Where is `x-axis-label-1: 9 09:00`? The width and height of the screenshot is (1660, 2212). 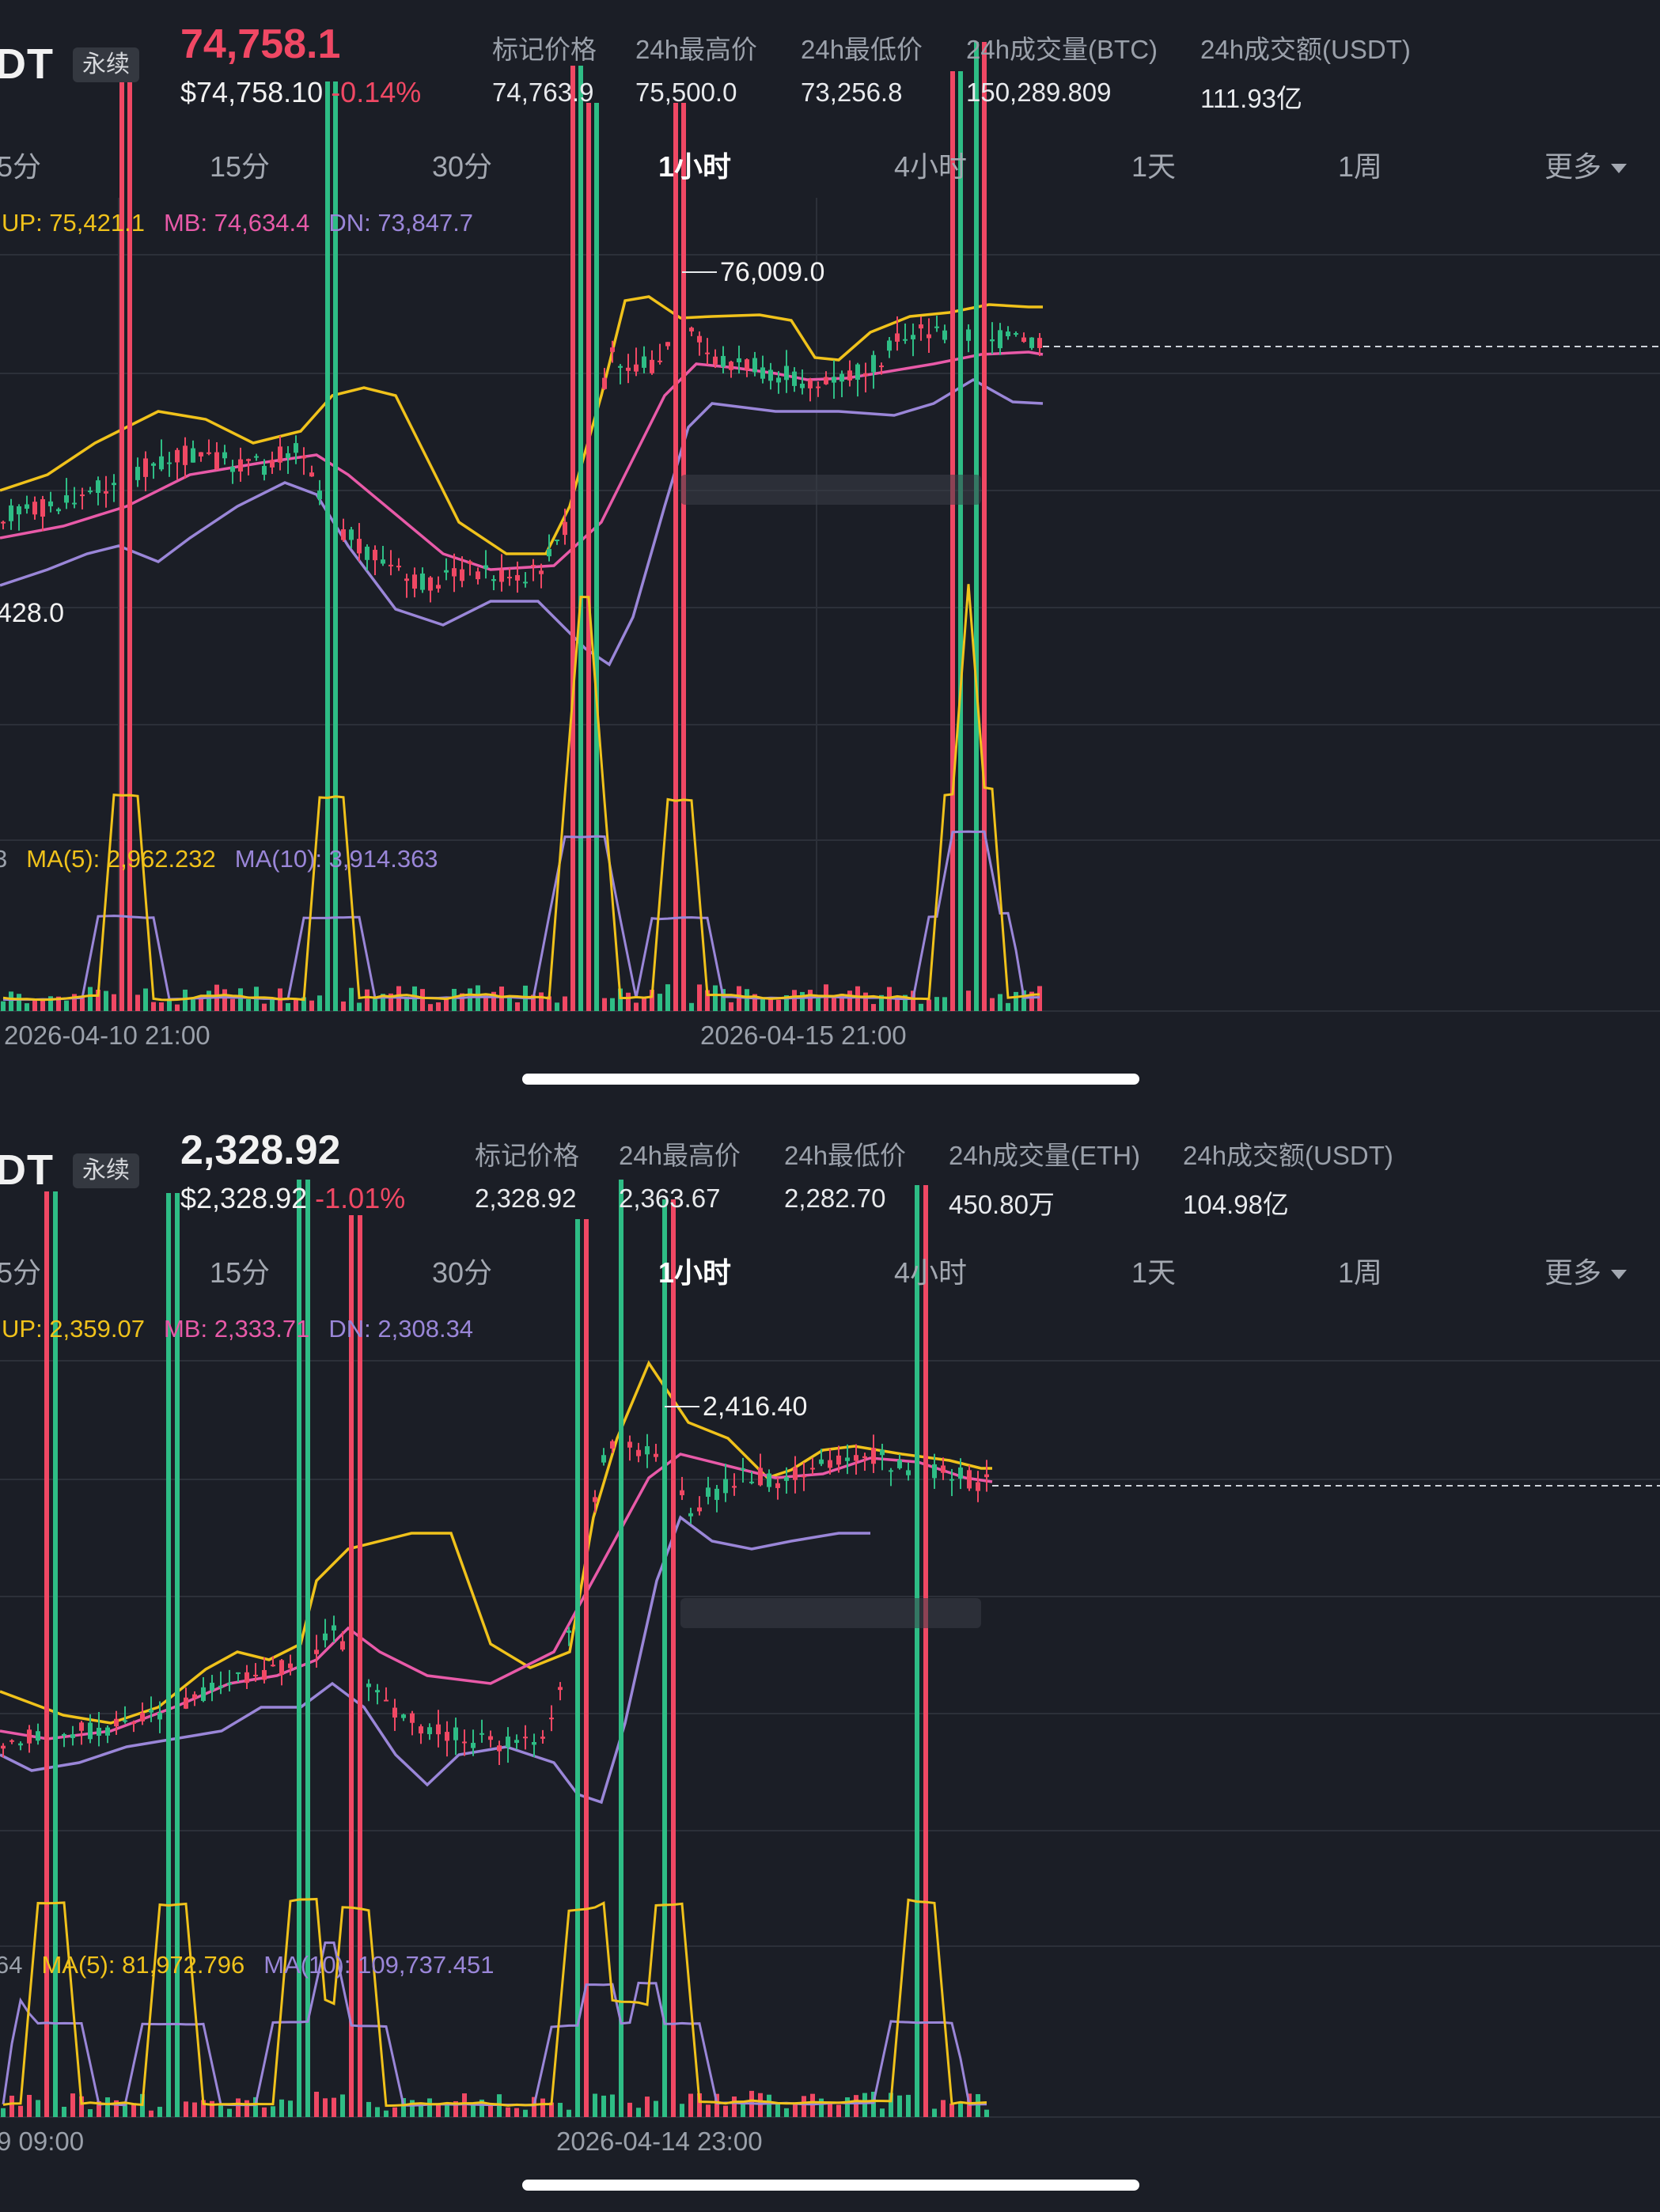 x-axis-label-1: 9 09:00 is located at coordinates (42, 2142).